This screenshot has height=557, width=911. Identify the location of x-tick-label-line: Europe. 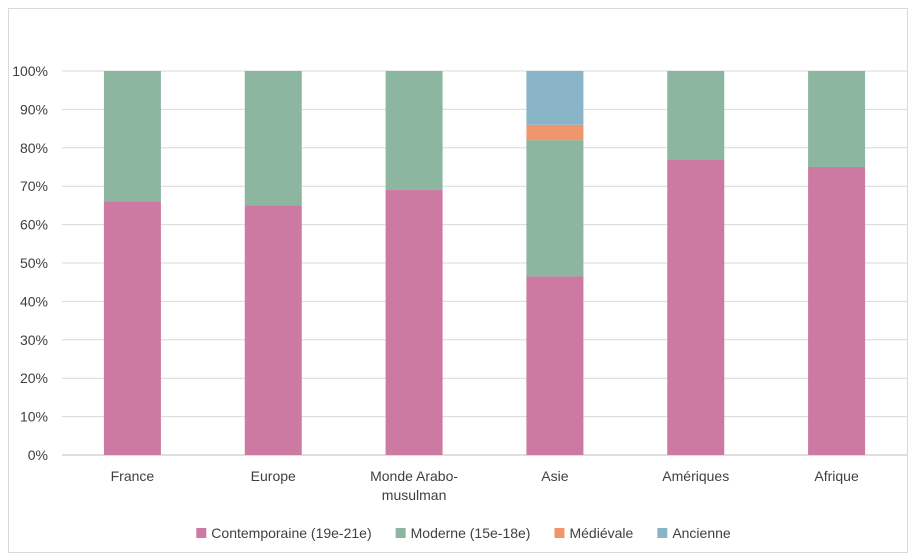
(273, 476).